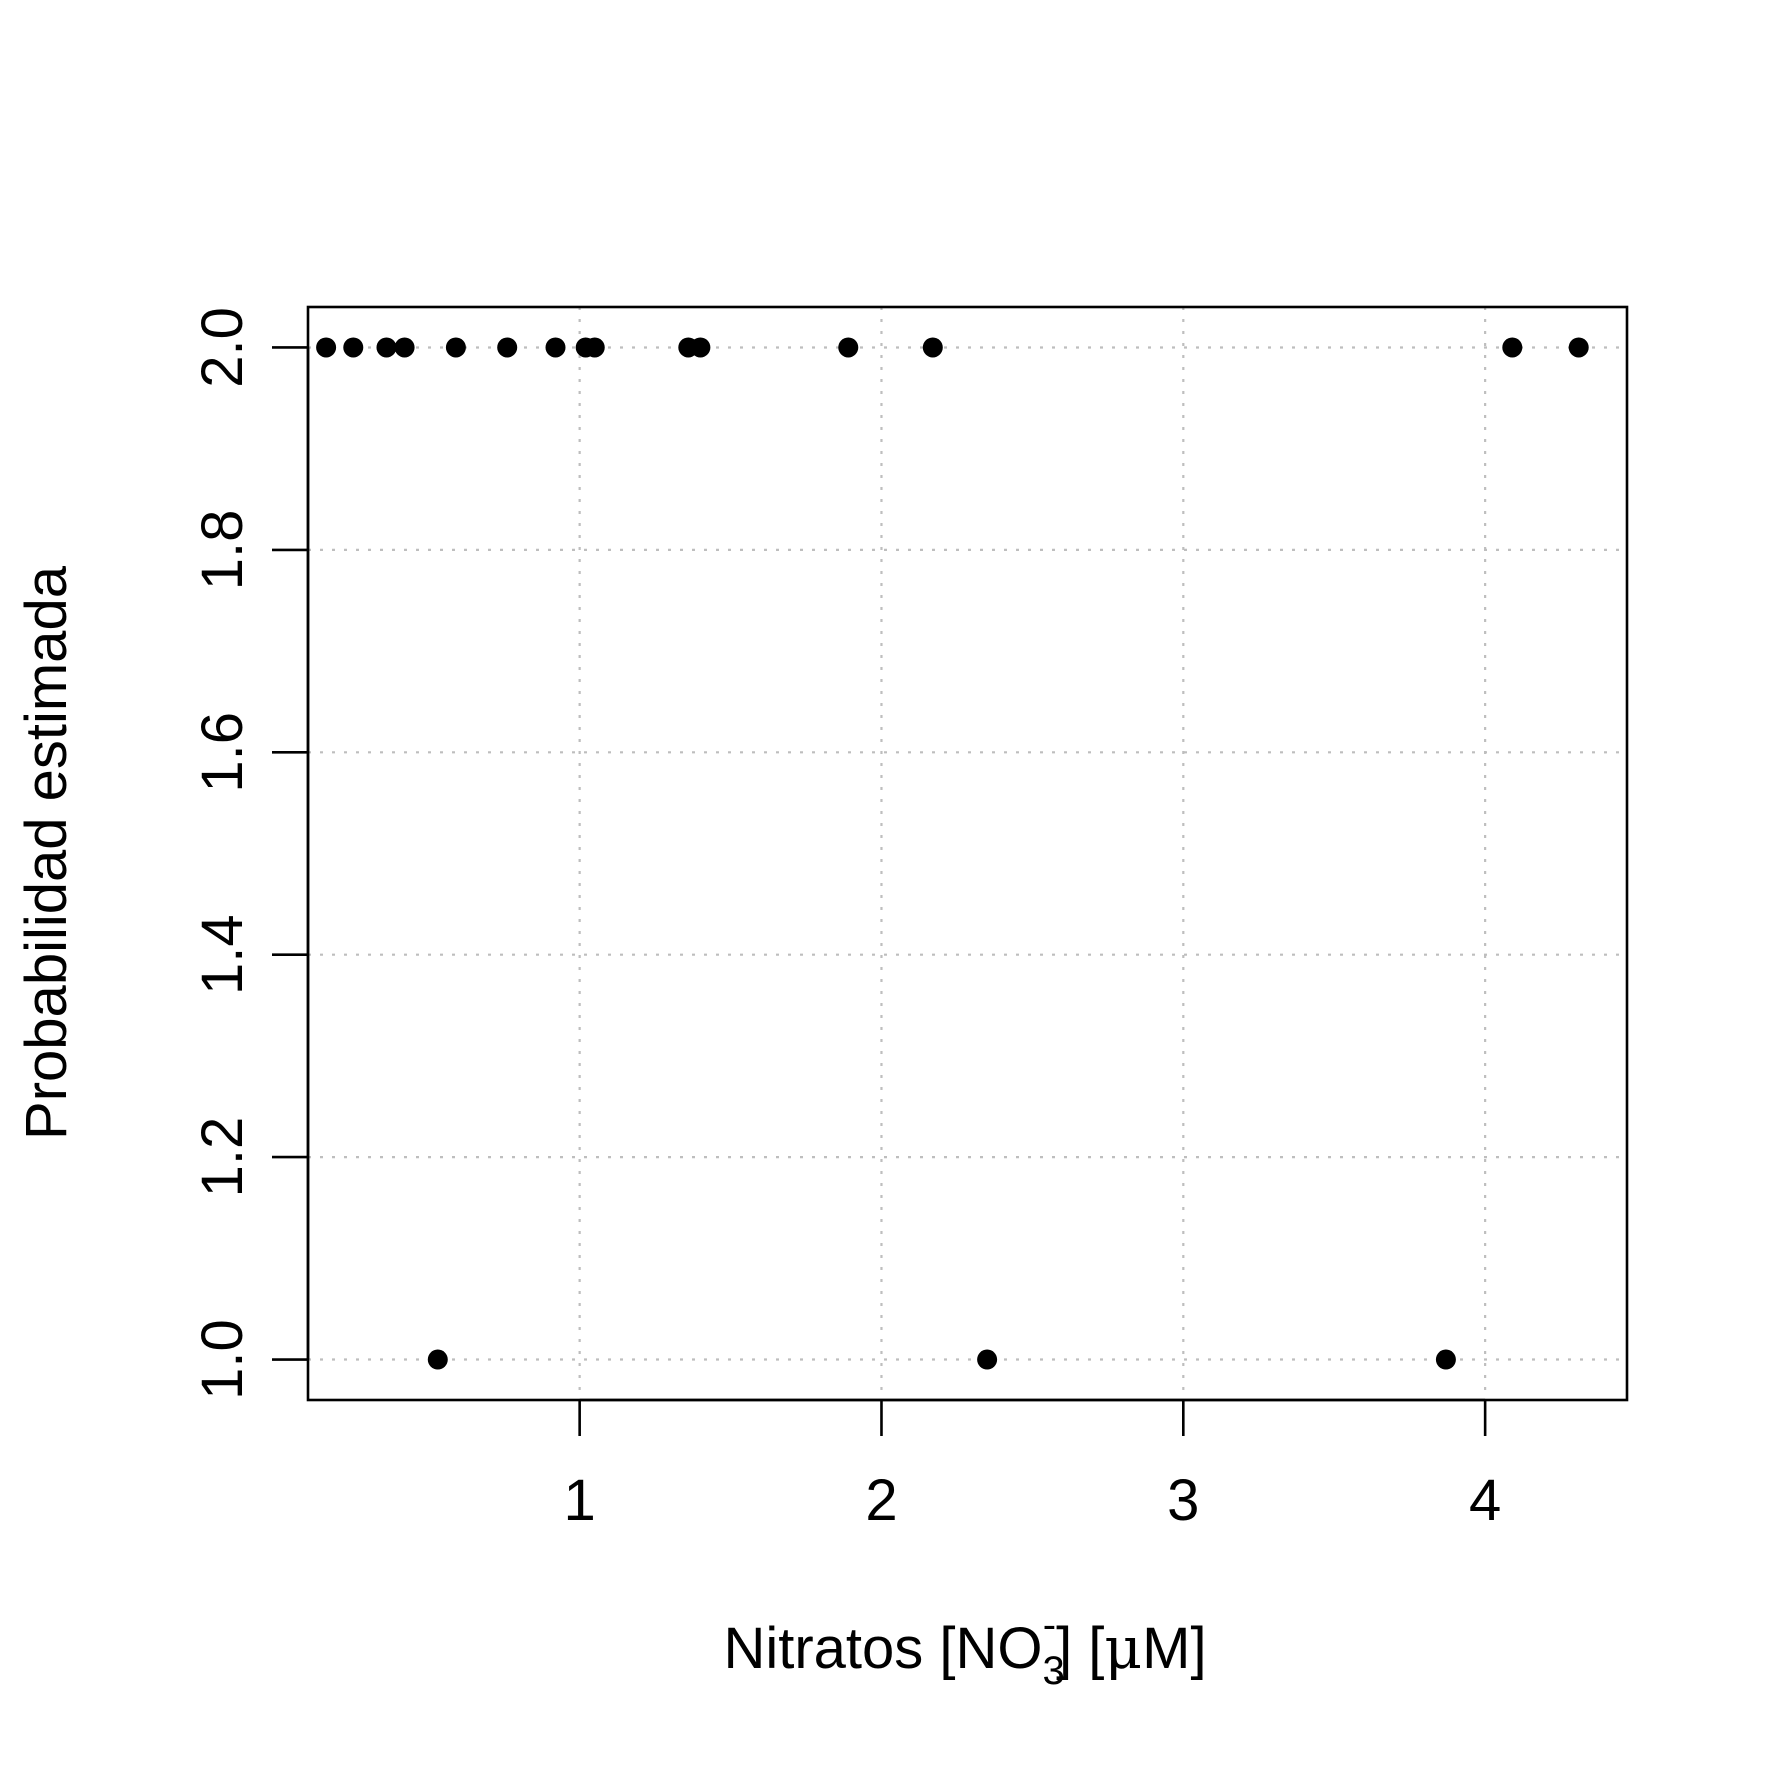 The image size is (1771, 1771). What do you see at coordinates (222, 954) in the screenshot?
I see `y-tick-label: 1.4` at bounding box center [222, 954].